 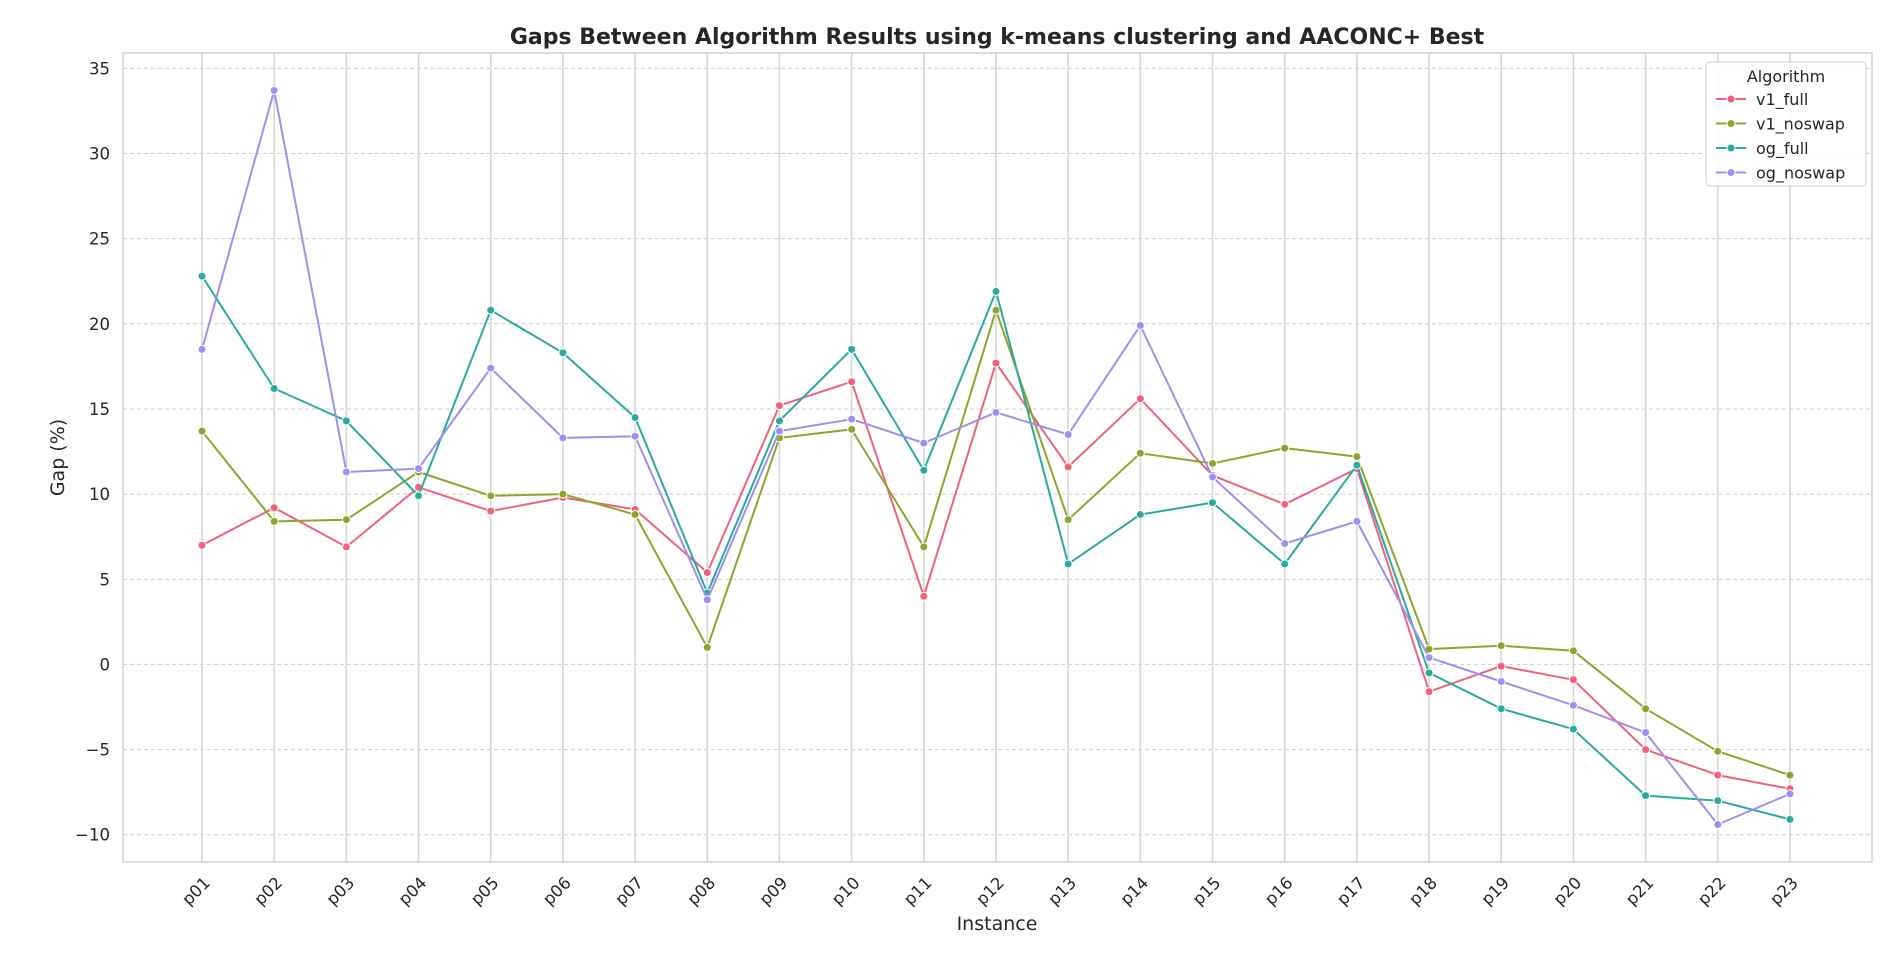 I want to click on legend-item-v1_noswap: v1_noswap, so click(x=1780, y=125).